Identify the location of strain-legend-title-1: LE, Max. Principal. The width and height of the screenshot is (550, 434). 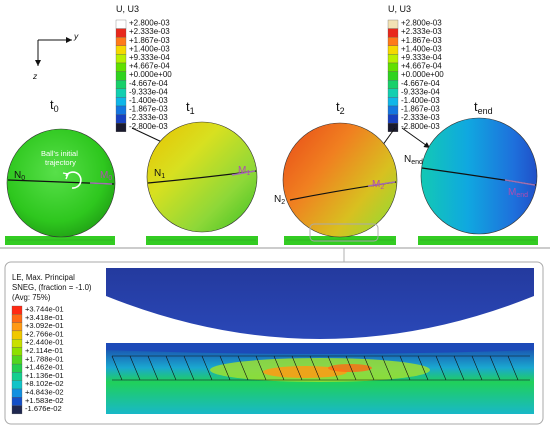
(43, 277).